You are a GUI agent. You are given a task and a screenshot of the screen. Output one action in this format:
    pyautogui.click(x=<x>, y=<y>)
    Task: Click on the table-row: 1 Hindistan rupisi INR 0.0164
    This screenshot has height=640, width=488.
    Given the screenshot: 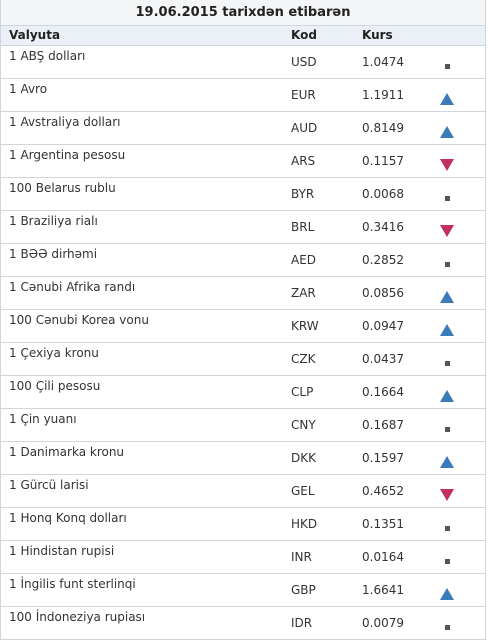 What is the action you would take?
    pyautogui.click(x=243, y=557)
    